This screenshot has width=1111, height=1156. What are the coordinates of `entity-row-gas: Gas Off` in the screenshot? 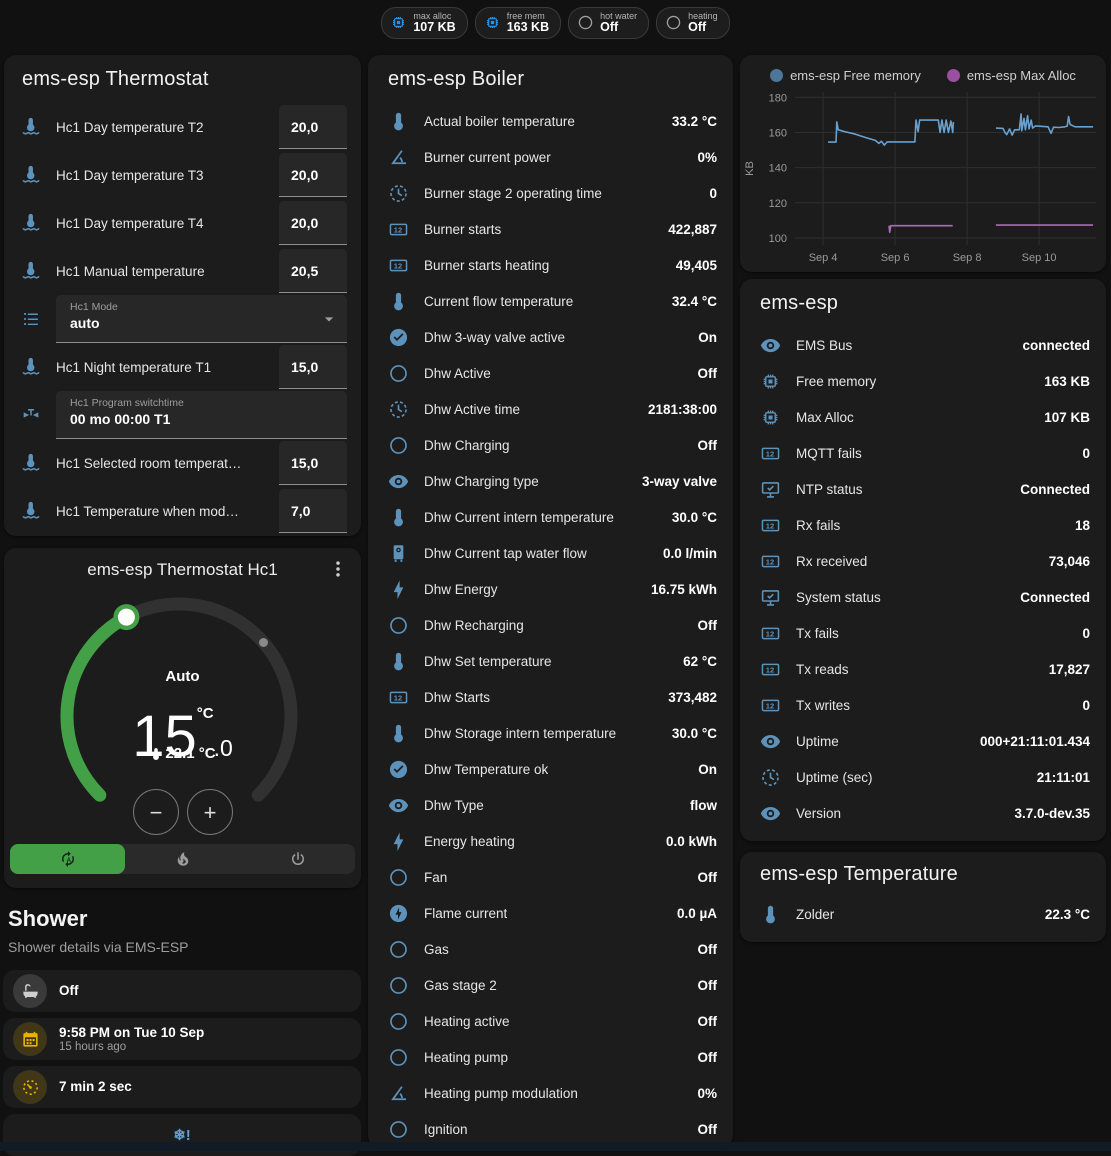 It's located at (550, 949).